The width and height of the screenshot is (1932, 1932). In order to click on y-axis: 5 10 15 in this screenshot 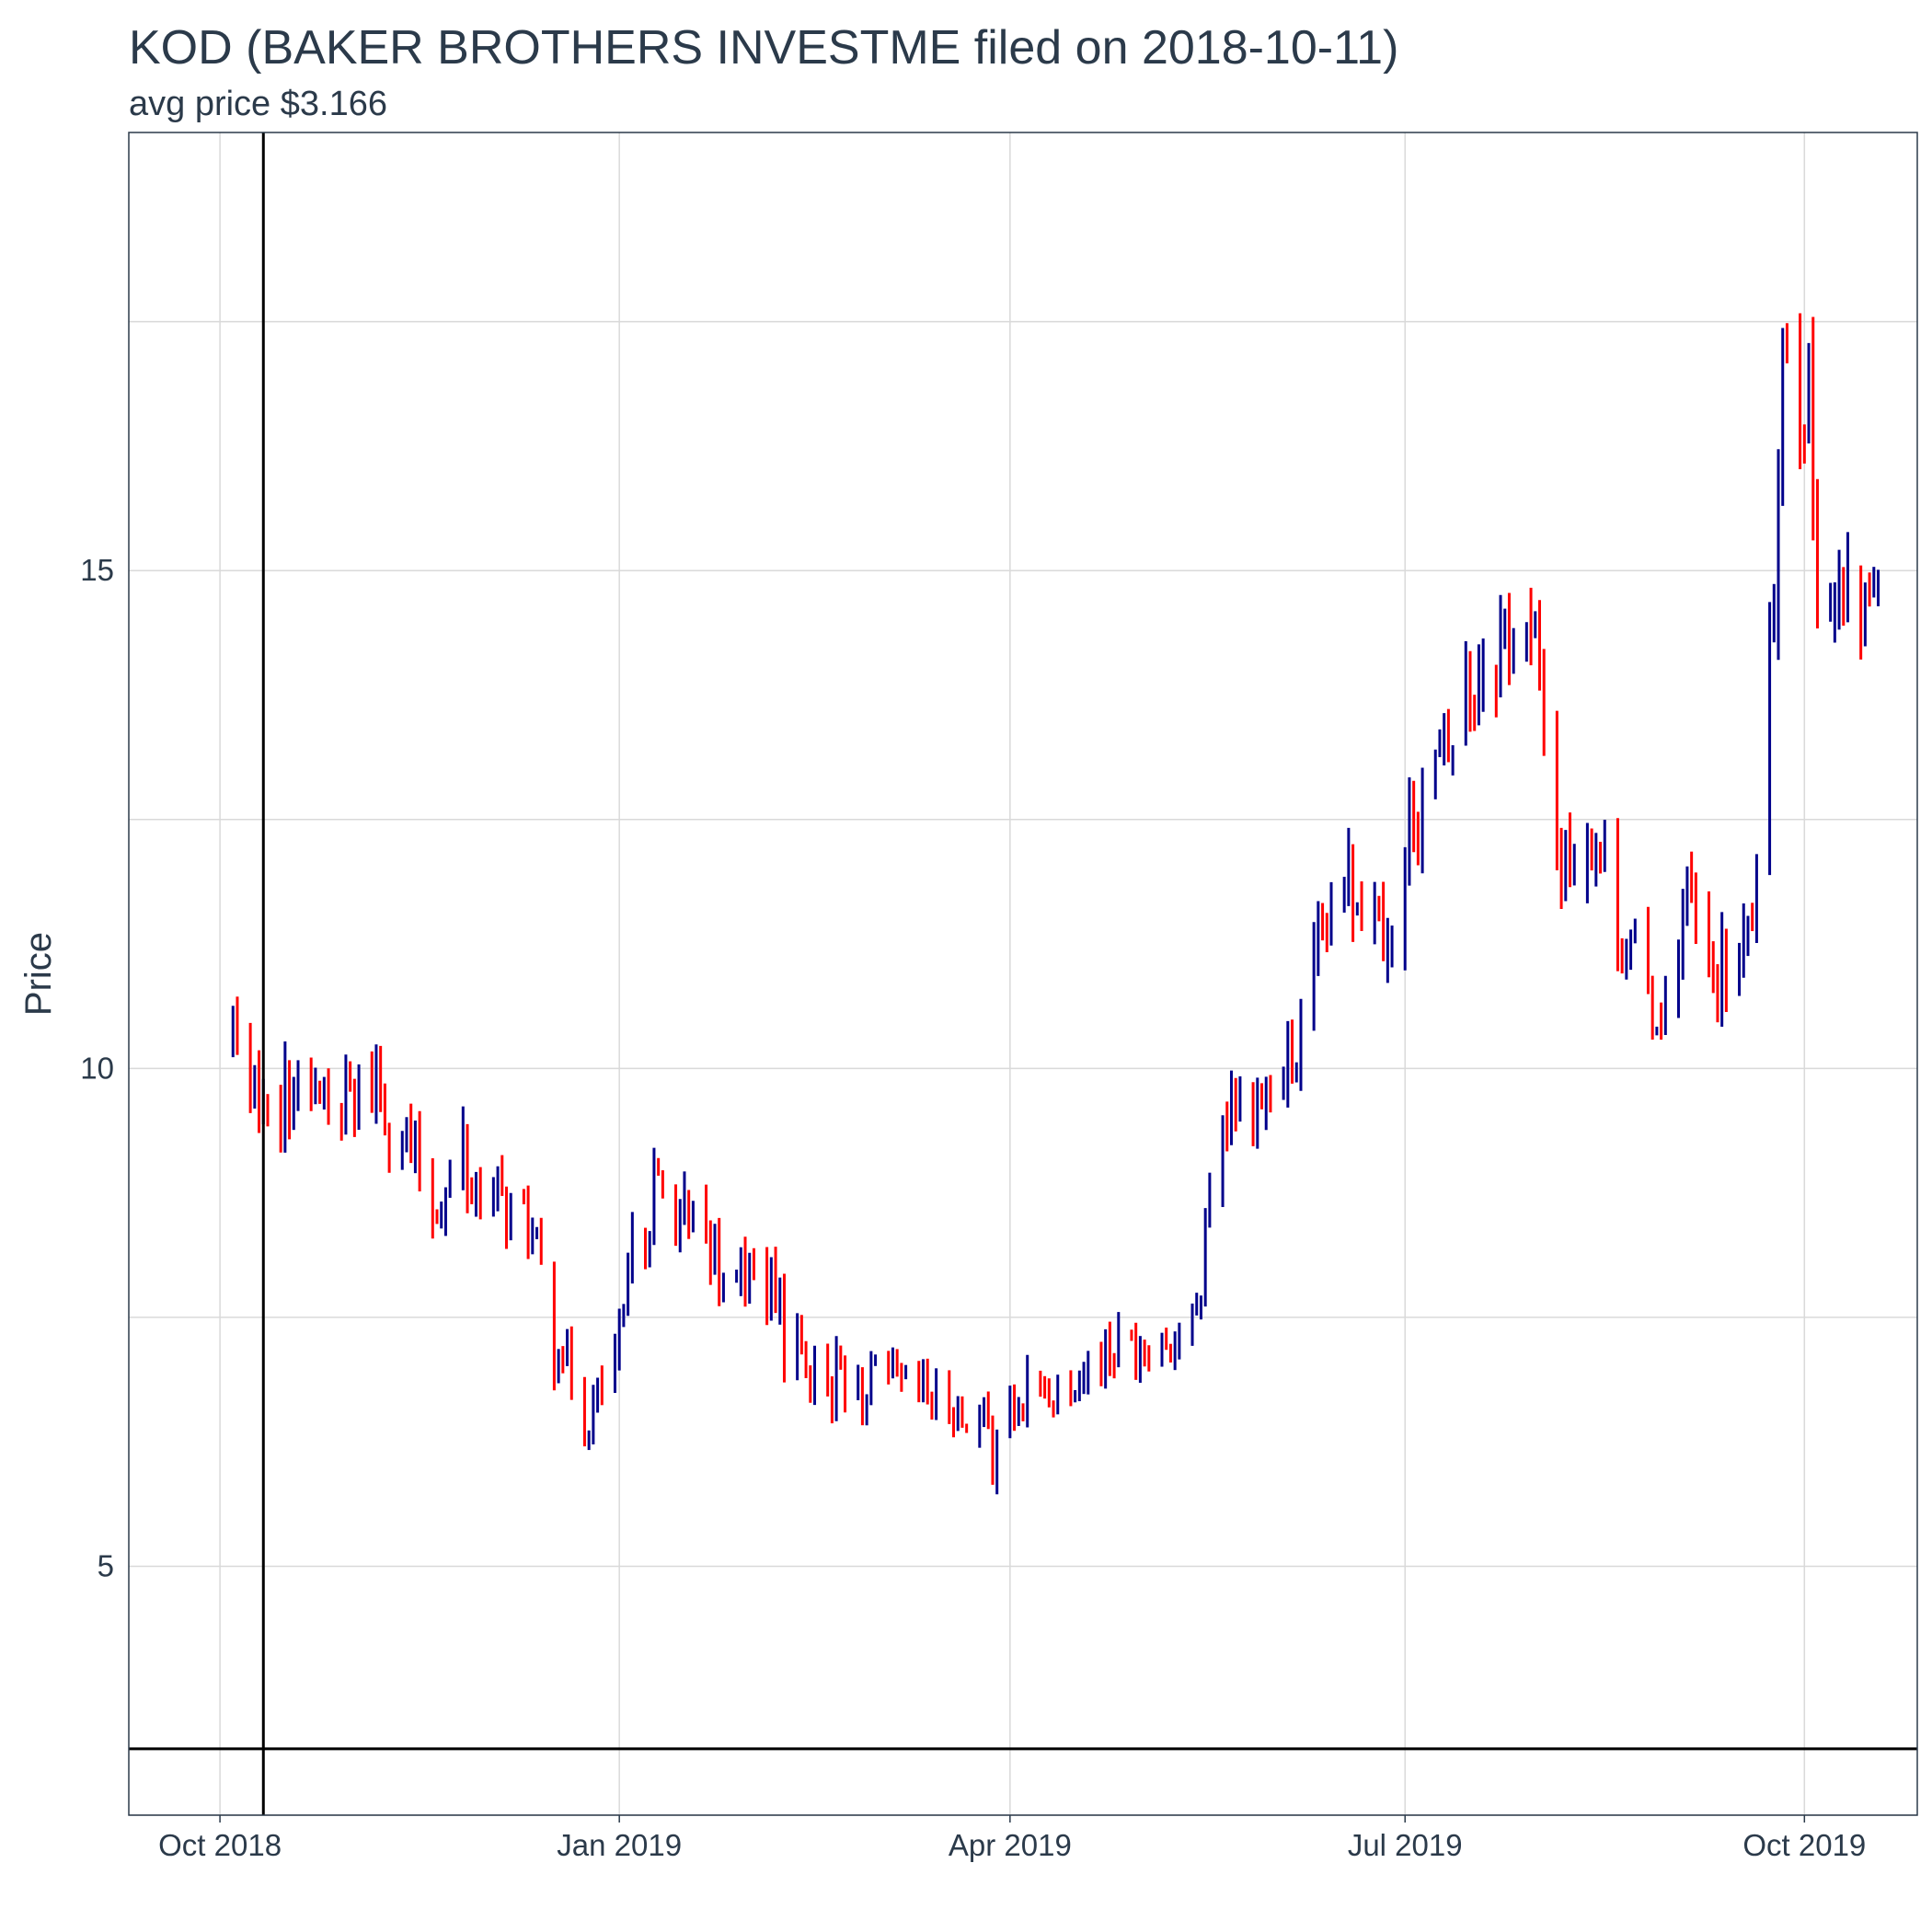, I will do `click(97, 1067)`.